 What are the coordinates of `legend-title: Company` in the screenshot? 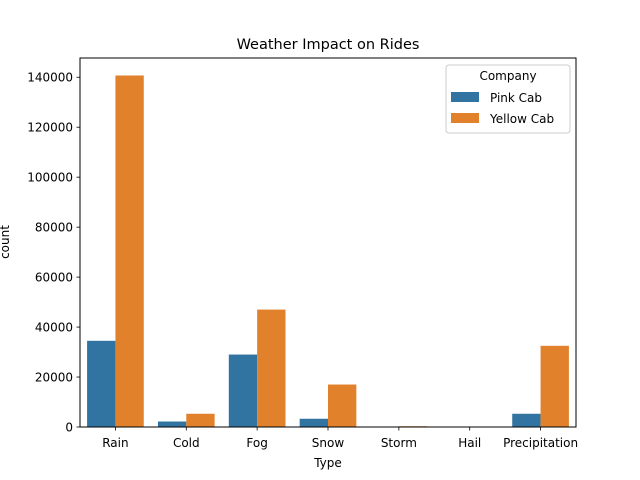 It's located at (507, 76).